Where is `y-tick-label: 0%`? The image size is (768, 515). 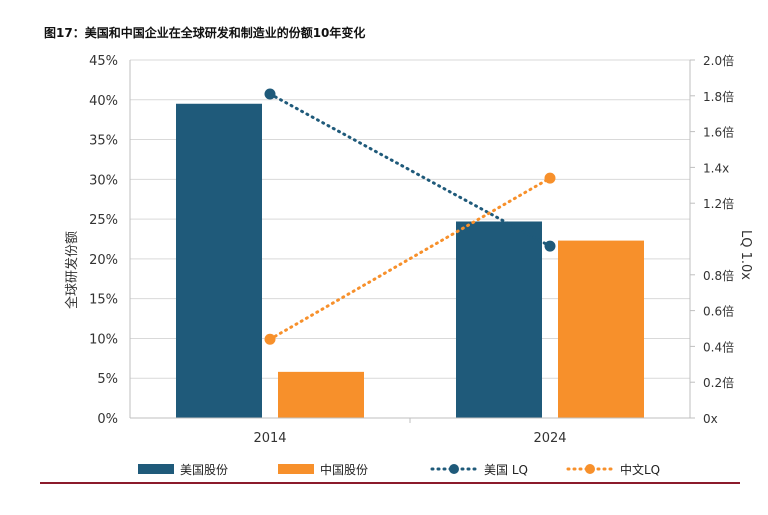 y-tick-label: 0% is located at coordinates (107, 419).